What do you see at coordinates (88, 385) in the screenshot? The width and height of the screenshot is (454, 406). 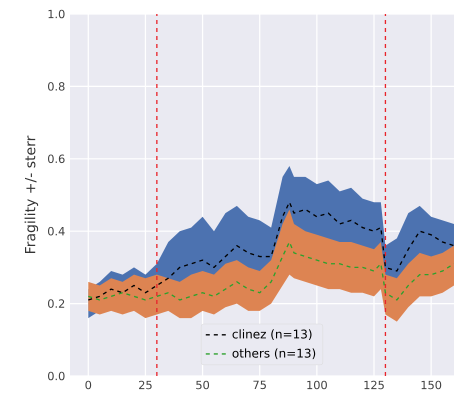 I see `x-tick-label: 0` at bounding box center [88, 385].